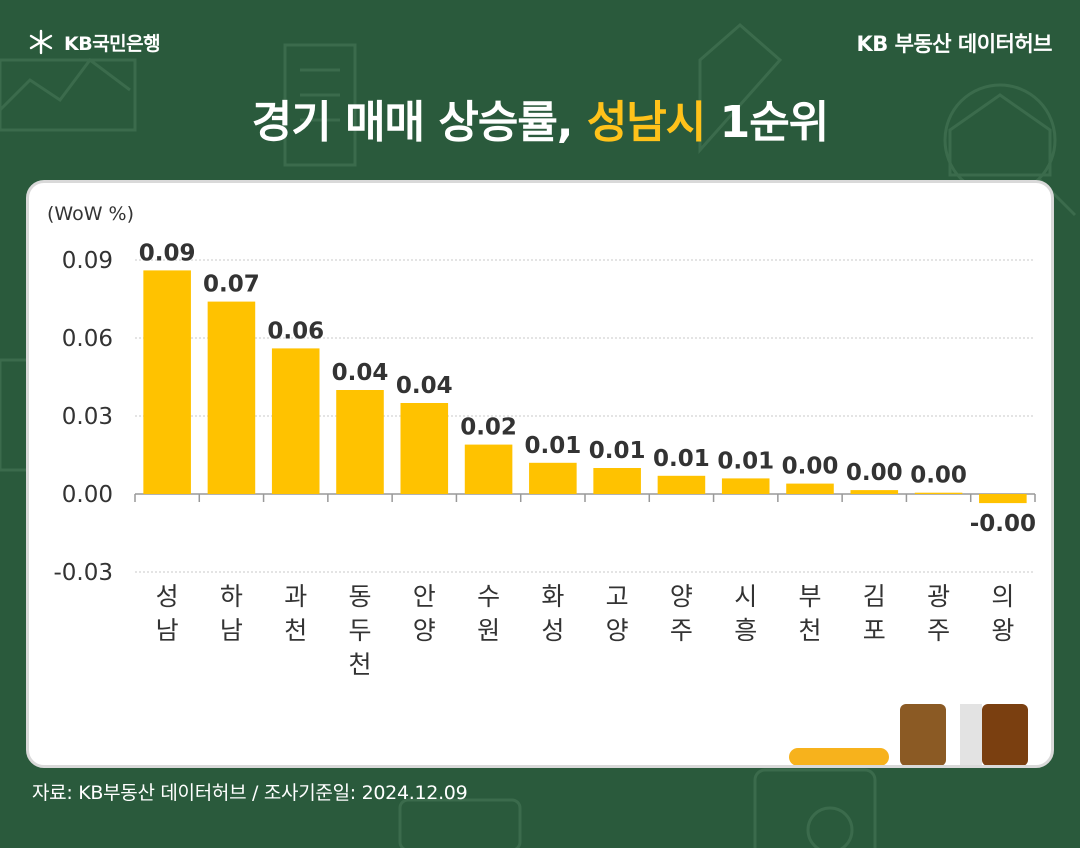 The width and height of the screenshot is (1080, 848). I want to click on unit-label: (WoW %), so click(91, 214).